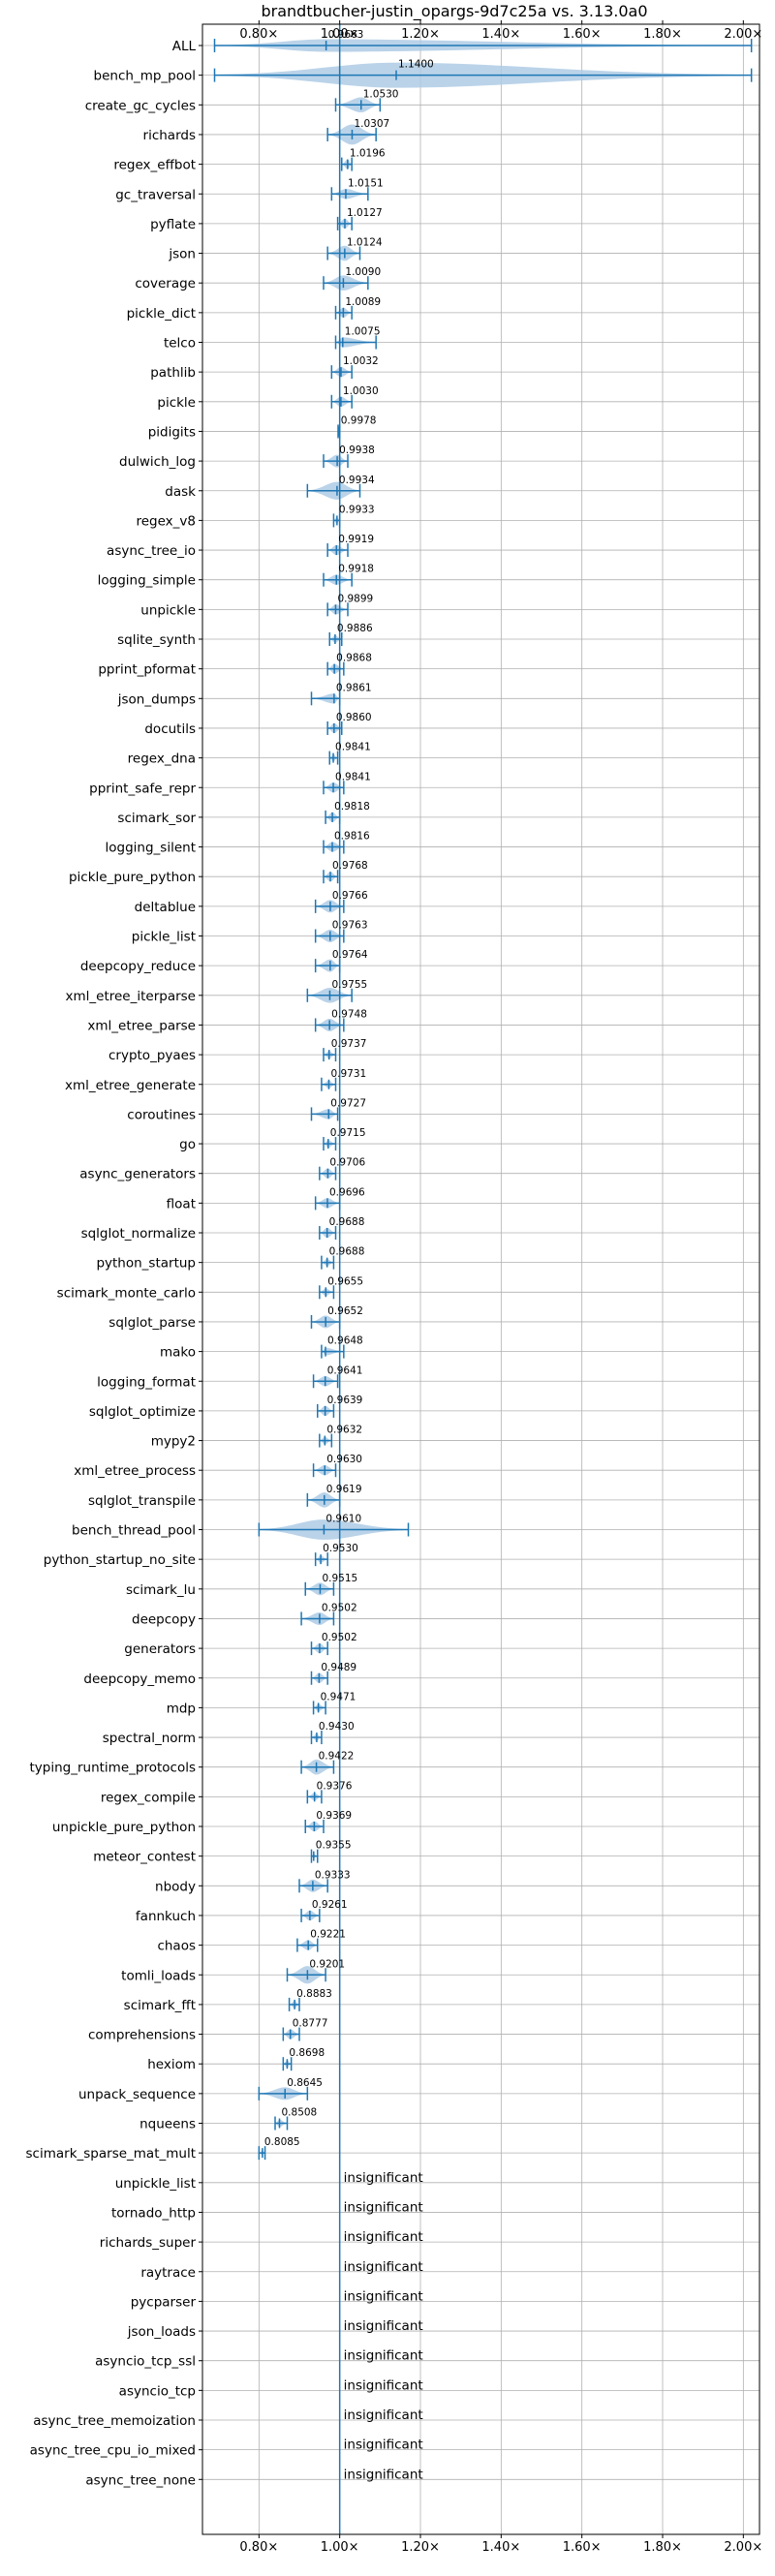 The image size is (775, 2576). What do you see at coordinates (181, 1203) in the screenshot?
I see `benchmark-name: float` at bounding box center [181, 1203].